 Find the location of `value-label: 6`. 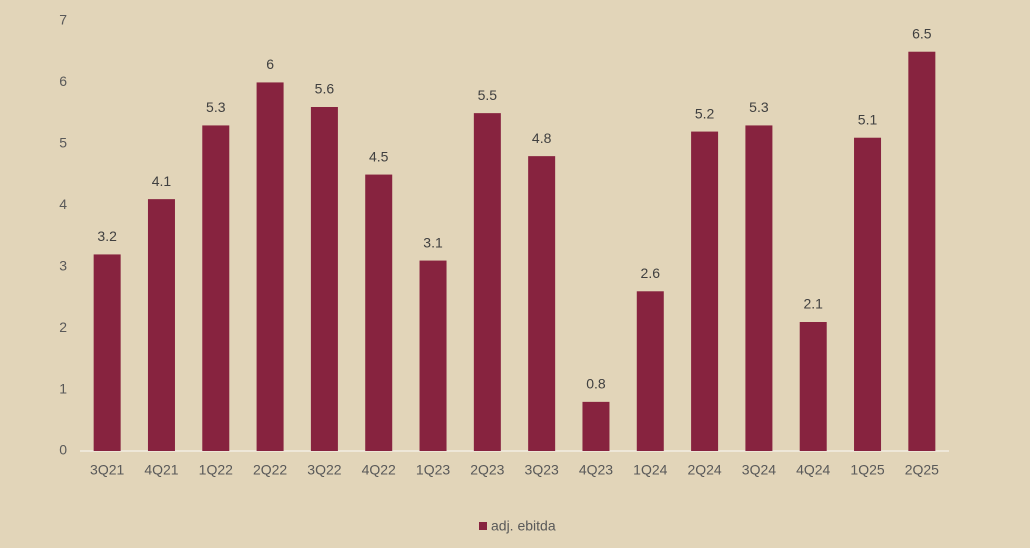

value-label: 6 is located at coordinates (270, 64).